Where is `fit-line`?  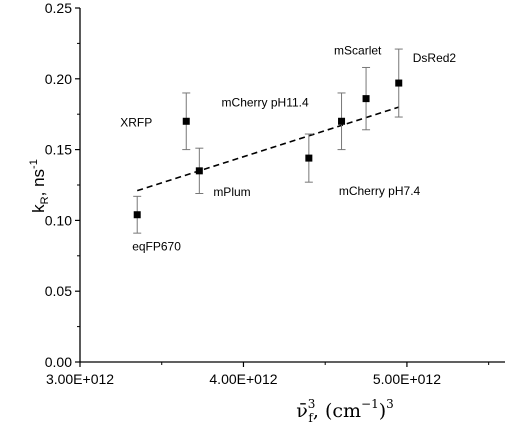
fit-line is located at coordinates (267, 149).